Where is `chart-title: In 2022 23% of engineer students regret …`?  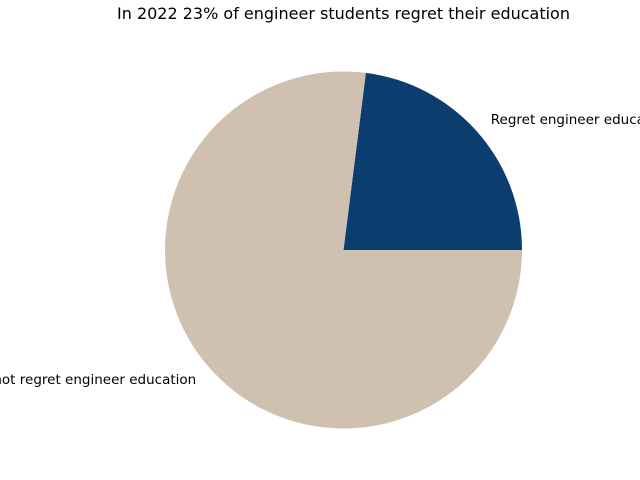
chart-title: In 2022 23% of engineer students regret … is located at coordinates (343, 13).